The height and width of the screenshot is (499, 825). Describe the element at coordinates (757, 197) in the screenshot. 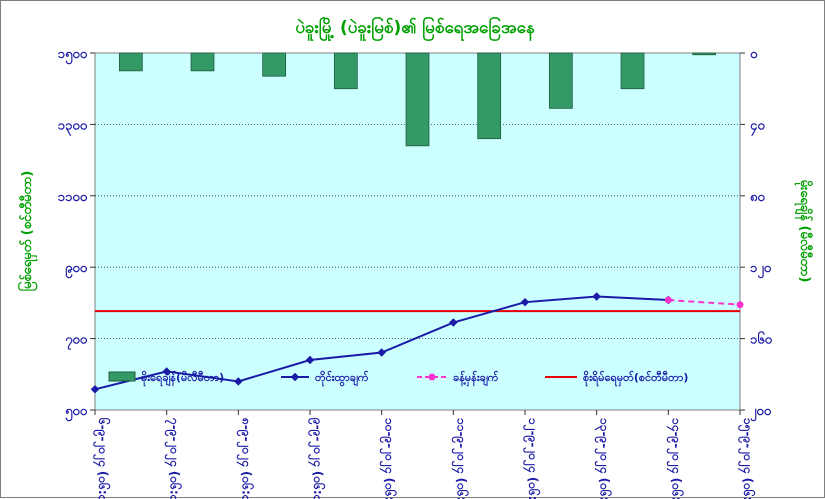

I see `right-tick-label: ၈၀` at that location.